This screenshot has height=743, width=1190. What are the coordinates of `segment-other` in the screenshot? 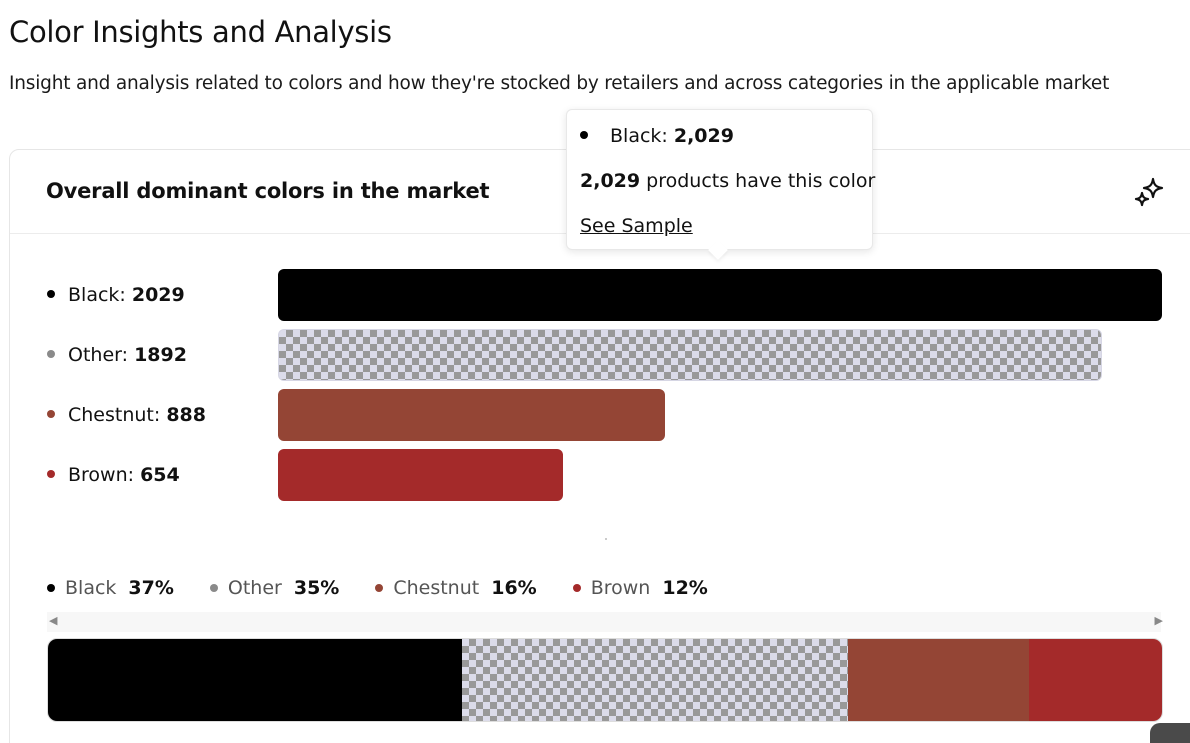 It's located at (654, 680).